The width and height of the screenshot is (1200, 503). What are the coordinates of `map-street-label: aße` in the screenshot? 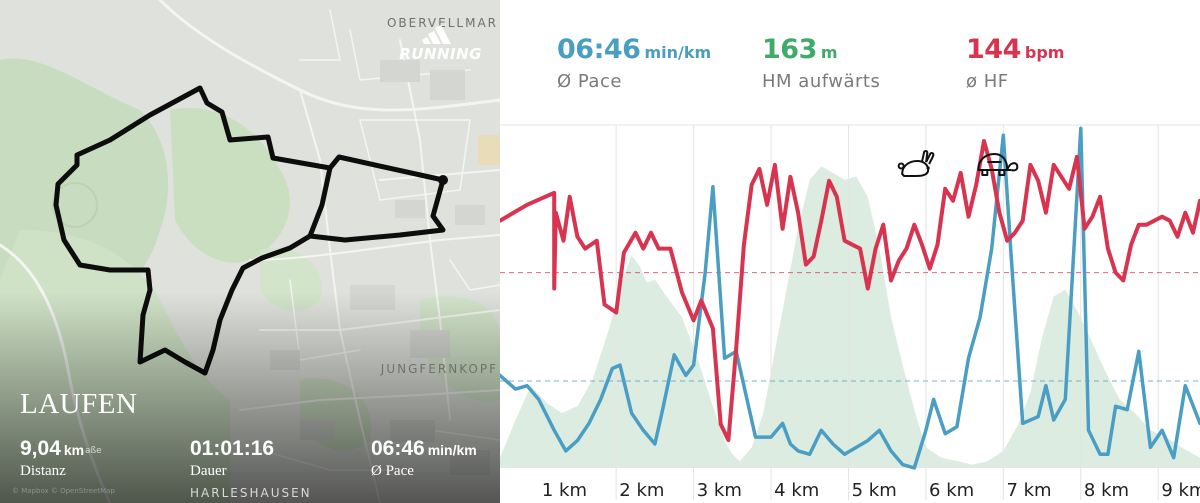 It's located at (93, 451).